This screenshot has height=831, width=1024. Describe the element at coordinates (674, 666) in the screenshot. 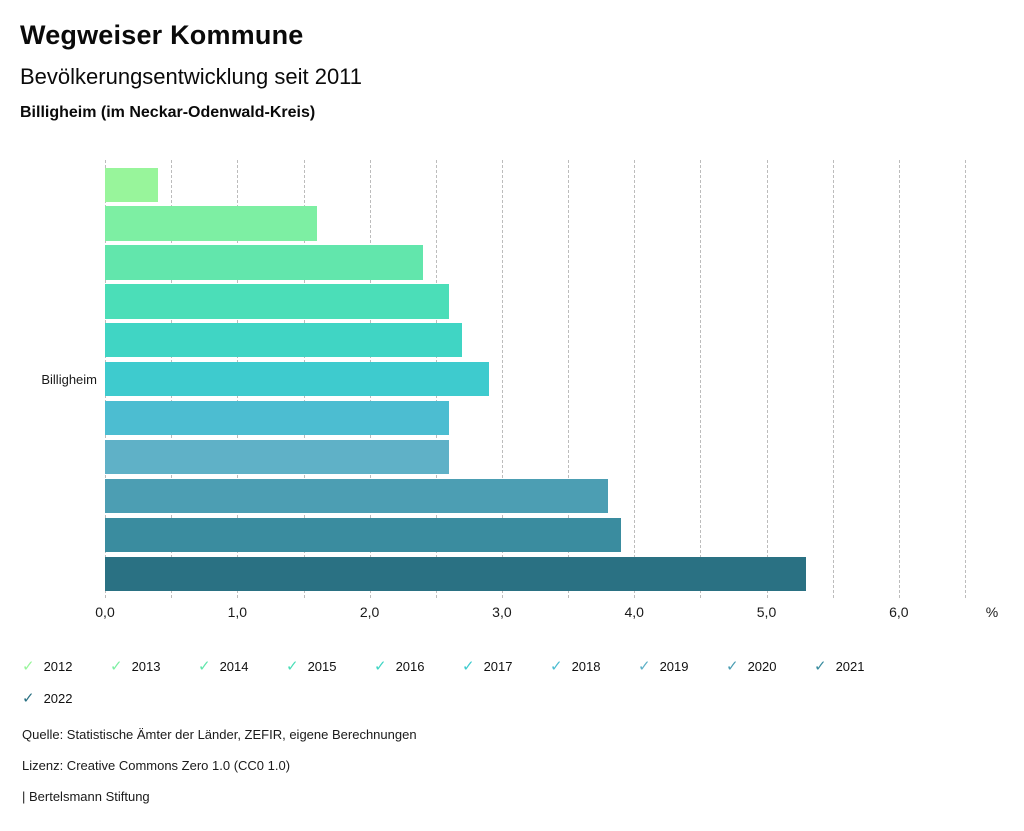

I see `legend-year-label: 2019` at that location.